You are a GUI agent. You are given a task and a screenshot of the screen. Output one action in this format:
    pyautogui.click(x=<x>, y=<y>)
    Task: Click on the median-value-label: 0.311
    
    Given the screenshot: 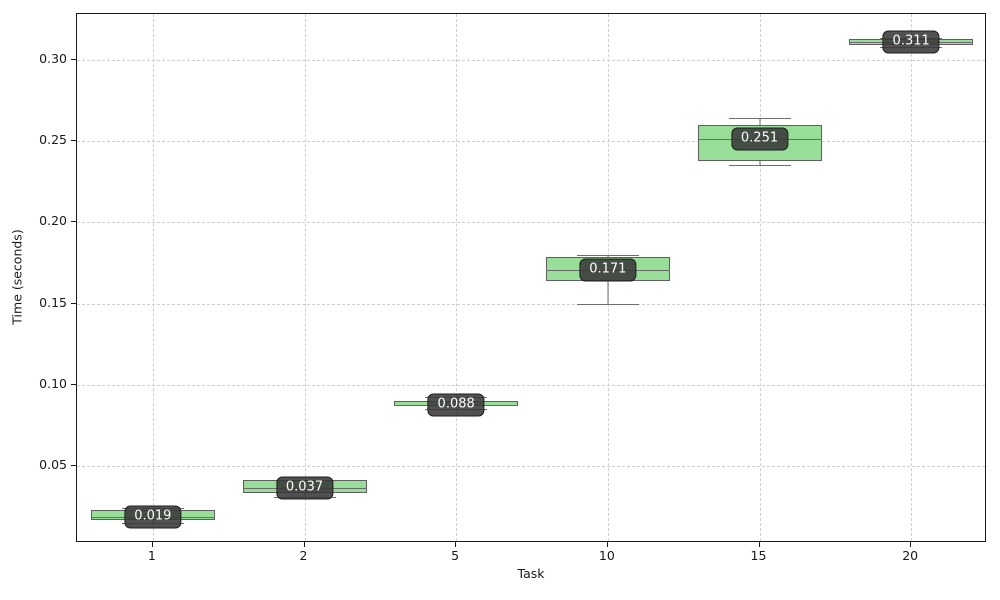 What is the action you would take?
    pyautogui.click(x=911, y=42)
    